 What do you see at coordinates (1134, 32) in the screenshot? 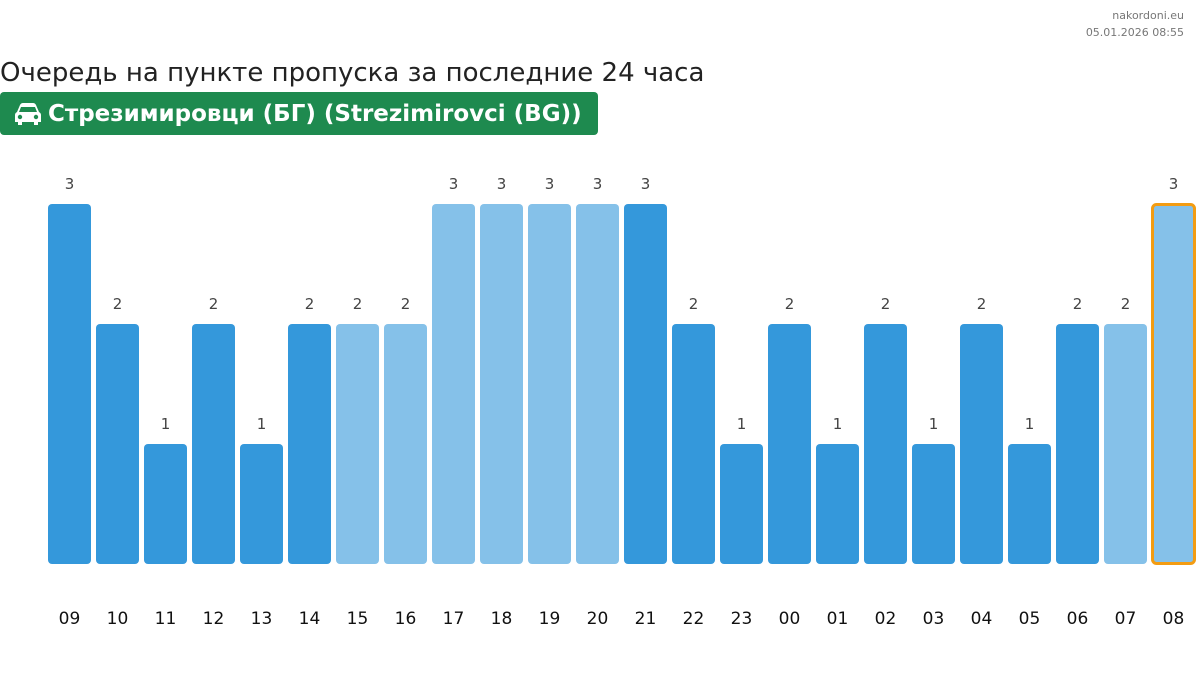
I see `timestamp: 05.01.2026 08:55` at bounding box center [1134, 32].